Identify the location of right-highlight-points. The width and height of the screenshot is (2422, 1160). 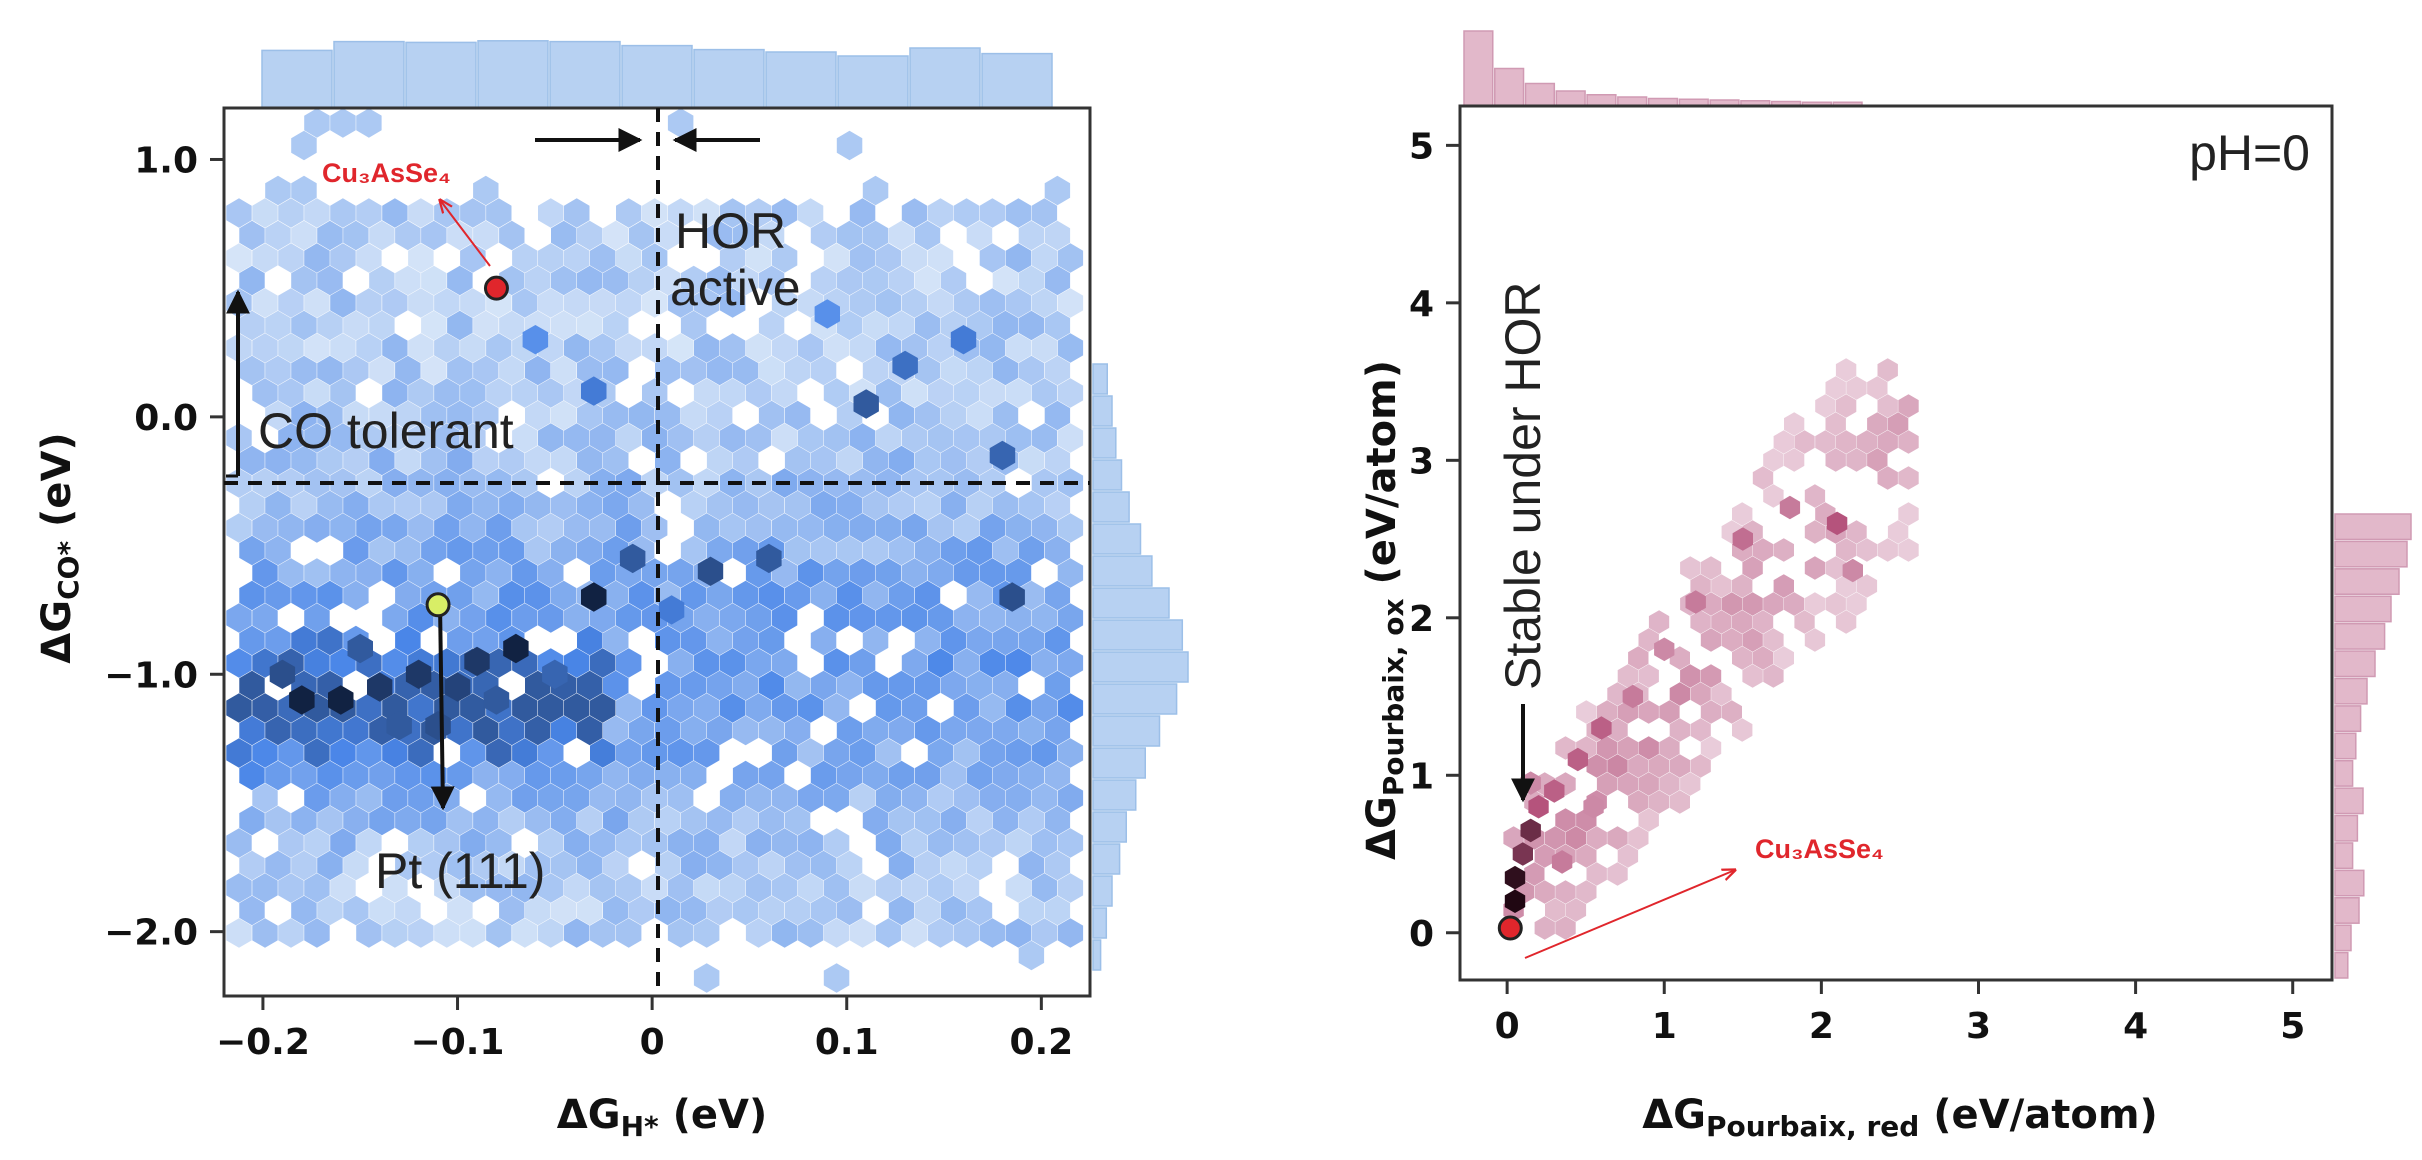
(1510, 928).